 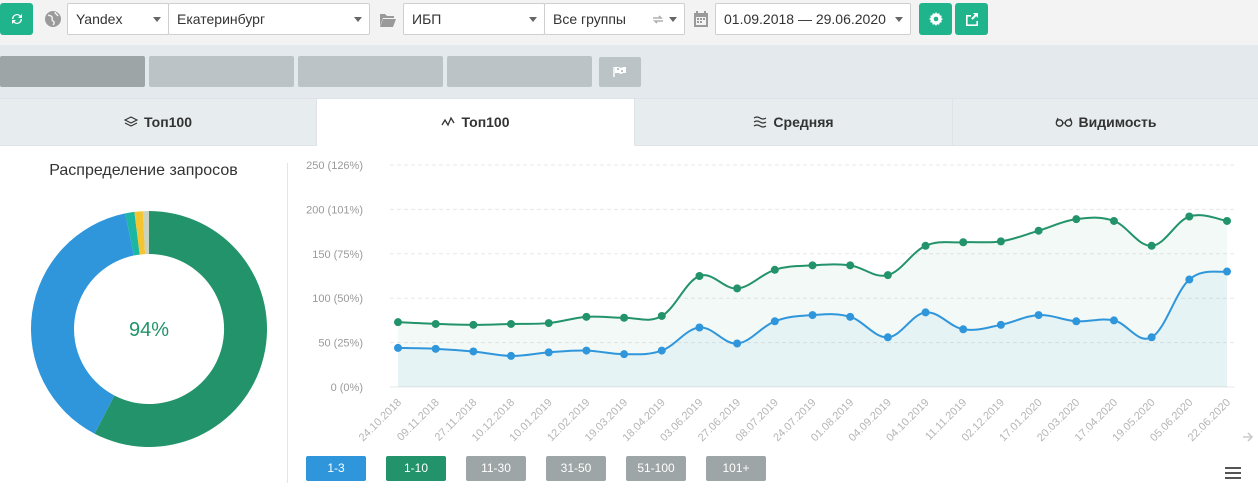 I want to click on legend-button: 101+, so click(x=736, y=468).